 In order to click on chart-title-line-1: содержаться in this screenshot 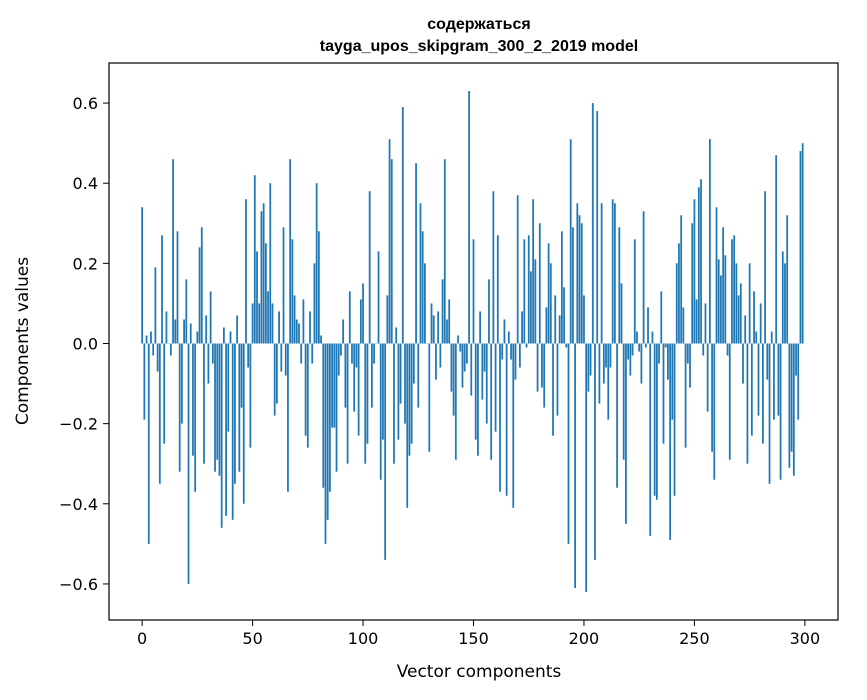, I will do `click(478, 24)`.